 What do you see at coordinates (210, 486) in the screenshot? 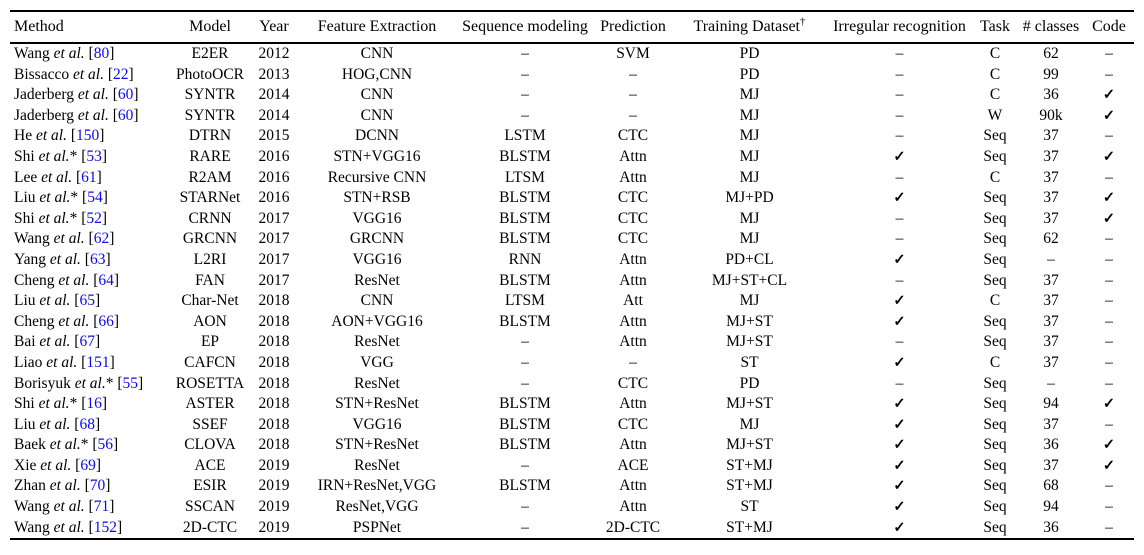
I see `cell-model: ESIR` at bounding box center [210, 486].